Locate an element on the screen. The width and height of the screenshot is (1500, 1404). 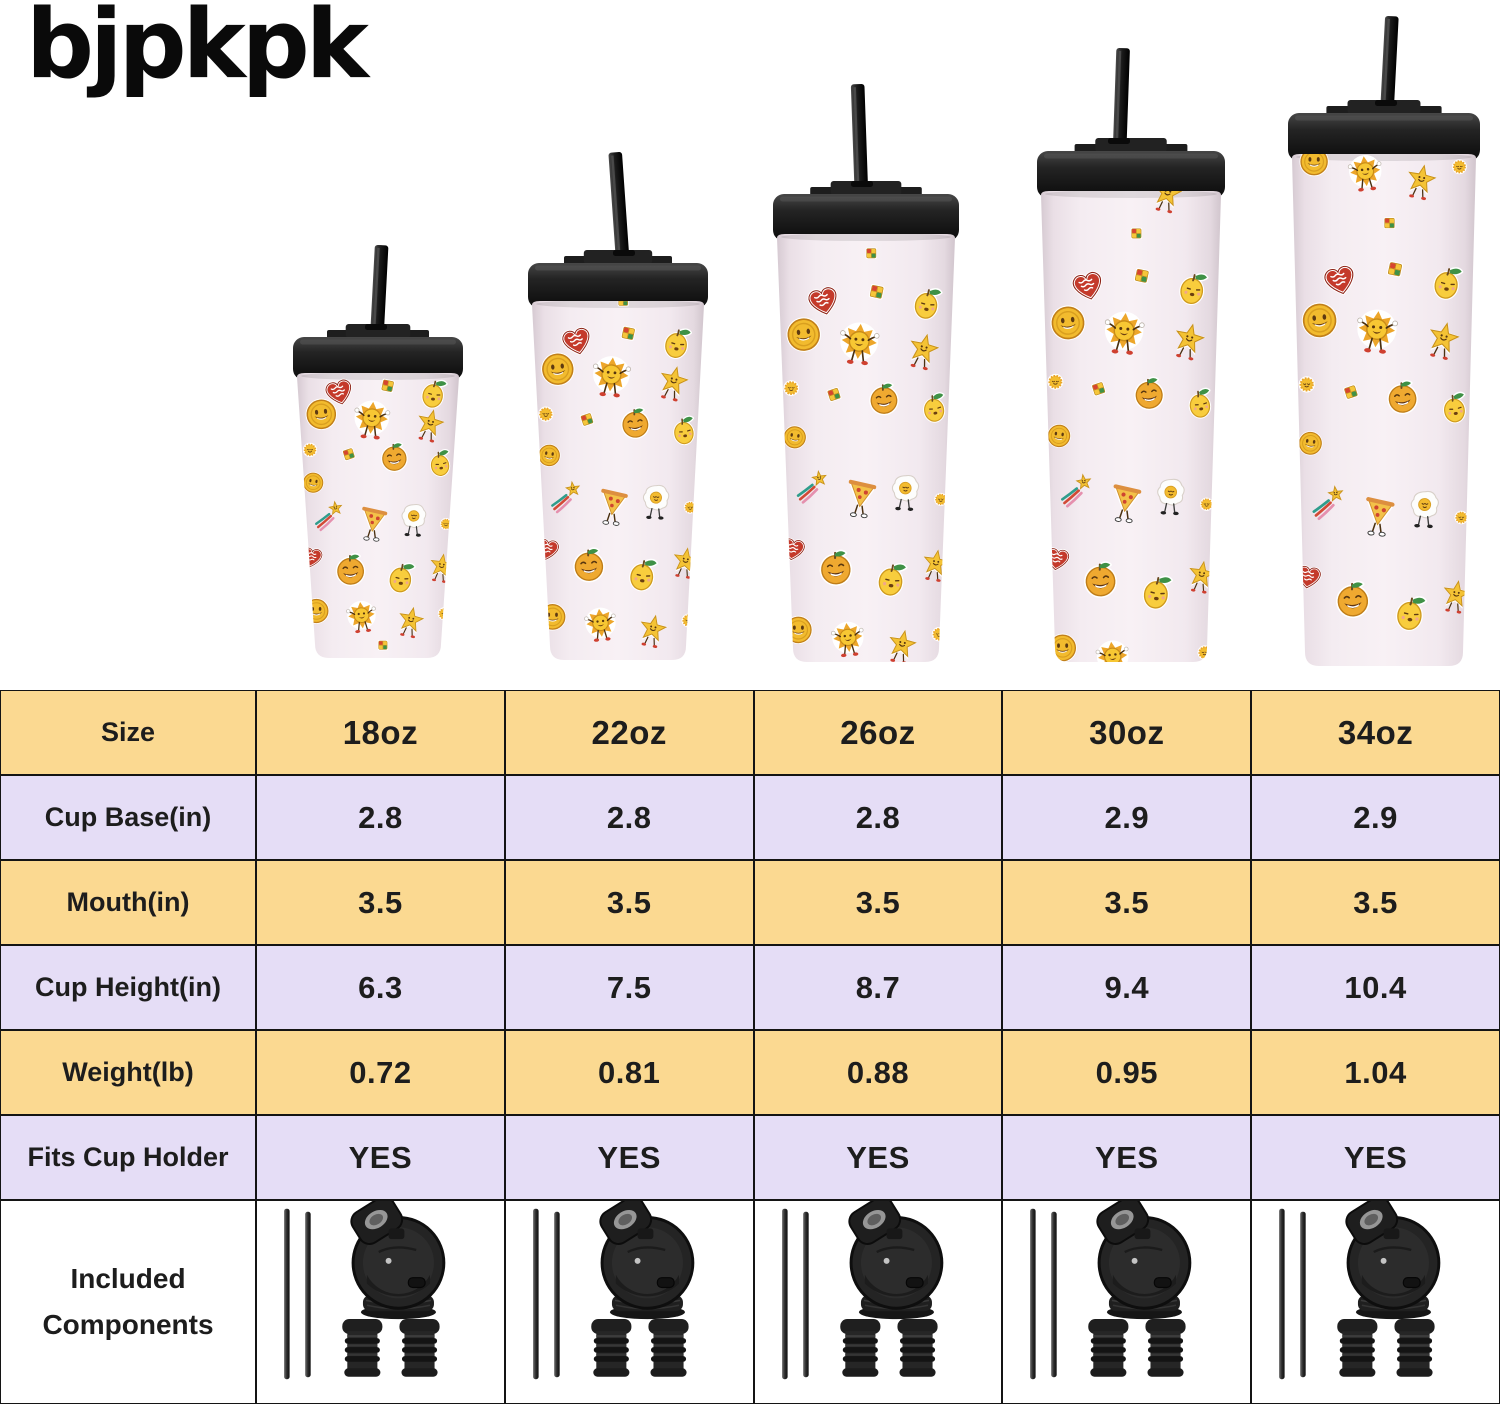
spec-value-cell: 10.4 is located at coordinates (1375, 987).